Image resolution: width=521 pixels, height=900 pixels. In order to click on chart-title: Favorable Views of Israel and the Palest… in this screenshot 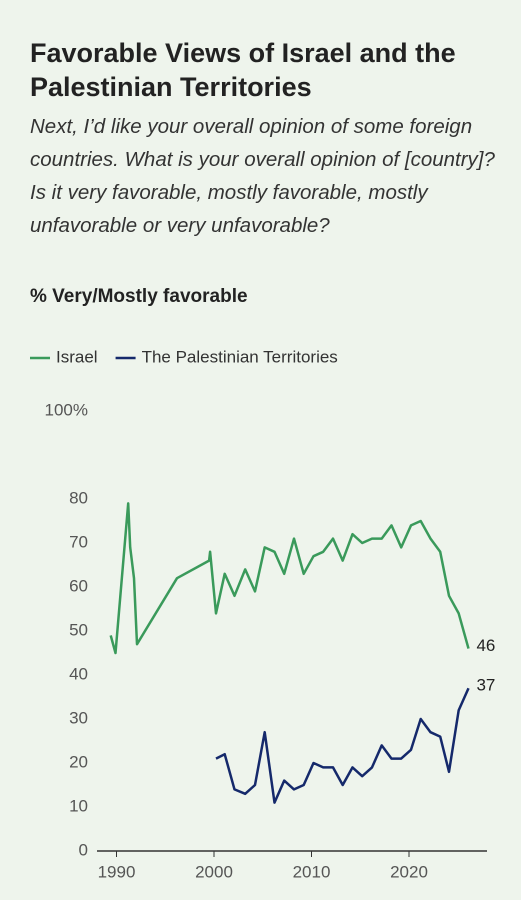, I will do `click(243, 70)`.